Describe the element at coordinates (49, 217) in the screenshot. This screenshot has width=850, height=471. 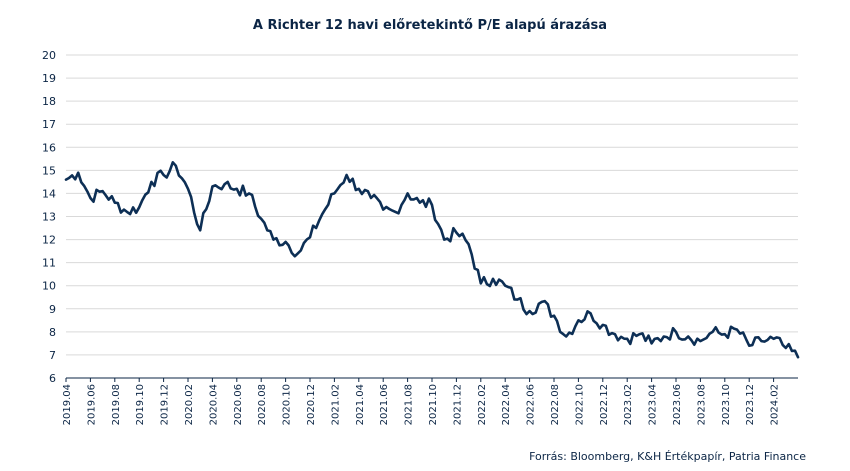
I see `y-tick-label: 13` at that location.